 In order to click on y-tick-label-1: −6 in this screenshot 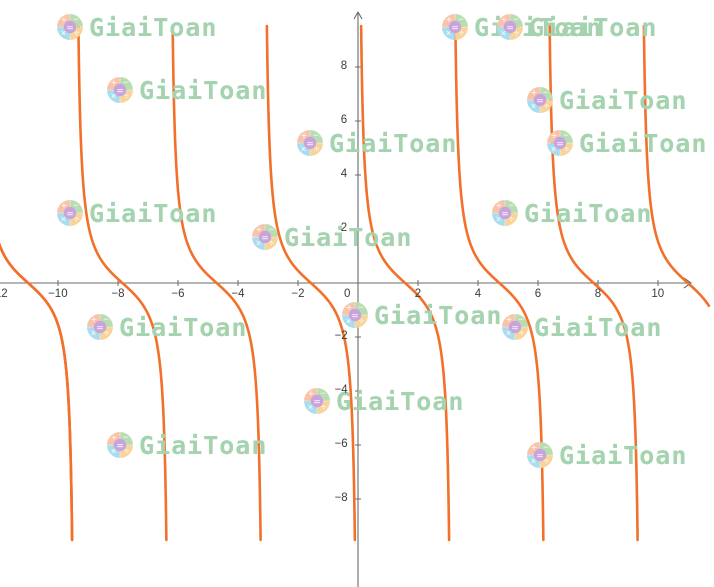, I will do `click(341, 444)`.